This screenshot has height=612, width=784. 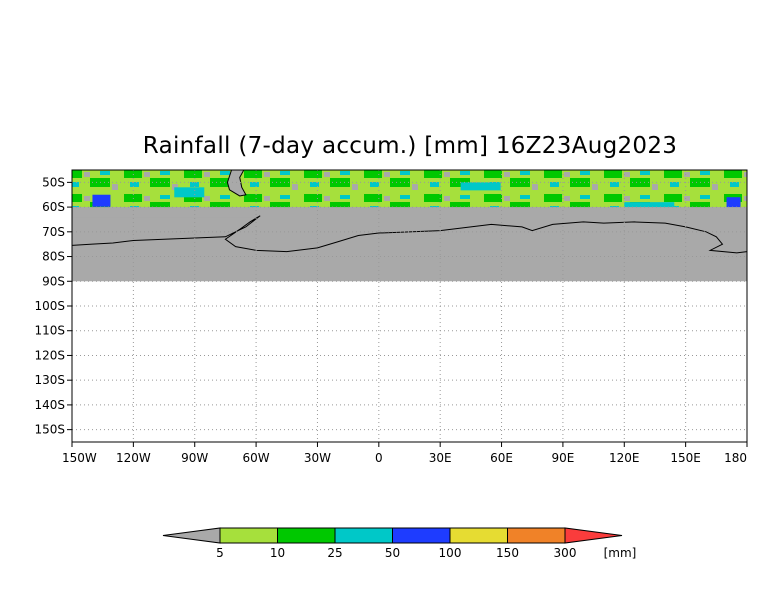 I want to click on y-tick-label: 150S, so click(x=49, y=430).